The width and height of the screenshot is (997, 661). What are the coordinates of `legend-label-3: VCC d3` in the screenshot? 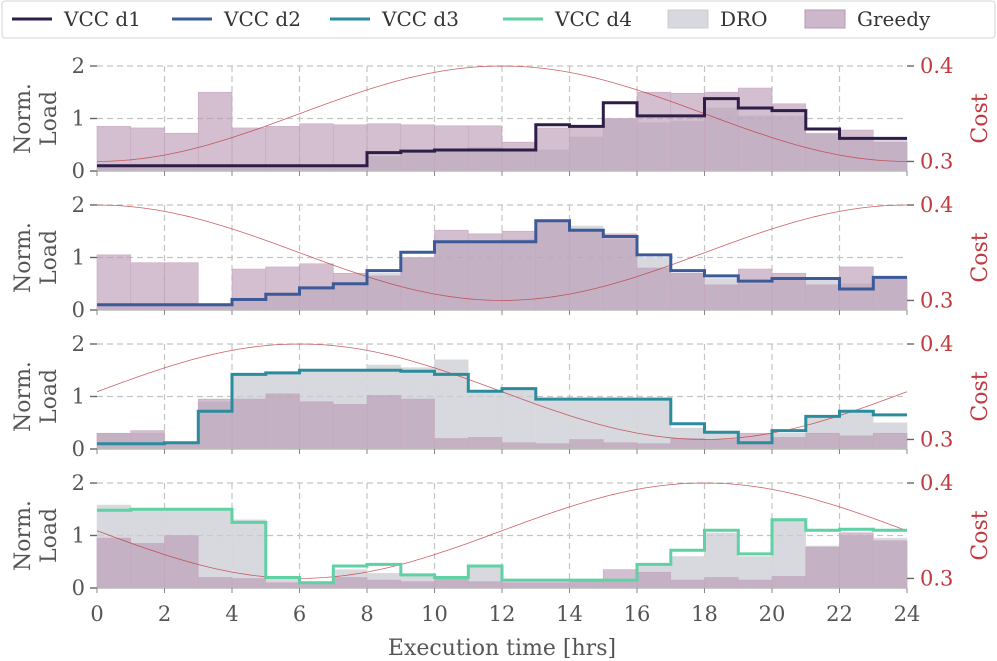 It's located at (420, 19).